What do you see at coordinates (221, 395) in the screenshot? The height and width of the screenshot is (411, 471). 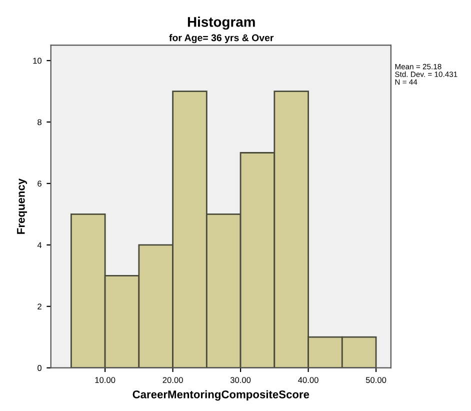 I see `x-axis-title: CareerMentoringCompositeScore` at bounding box center [221, 395].